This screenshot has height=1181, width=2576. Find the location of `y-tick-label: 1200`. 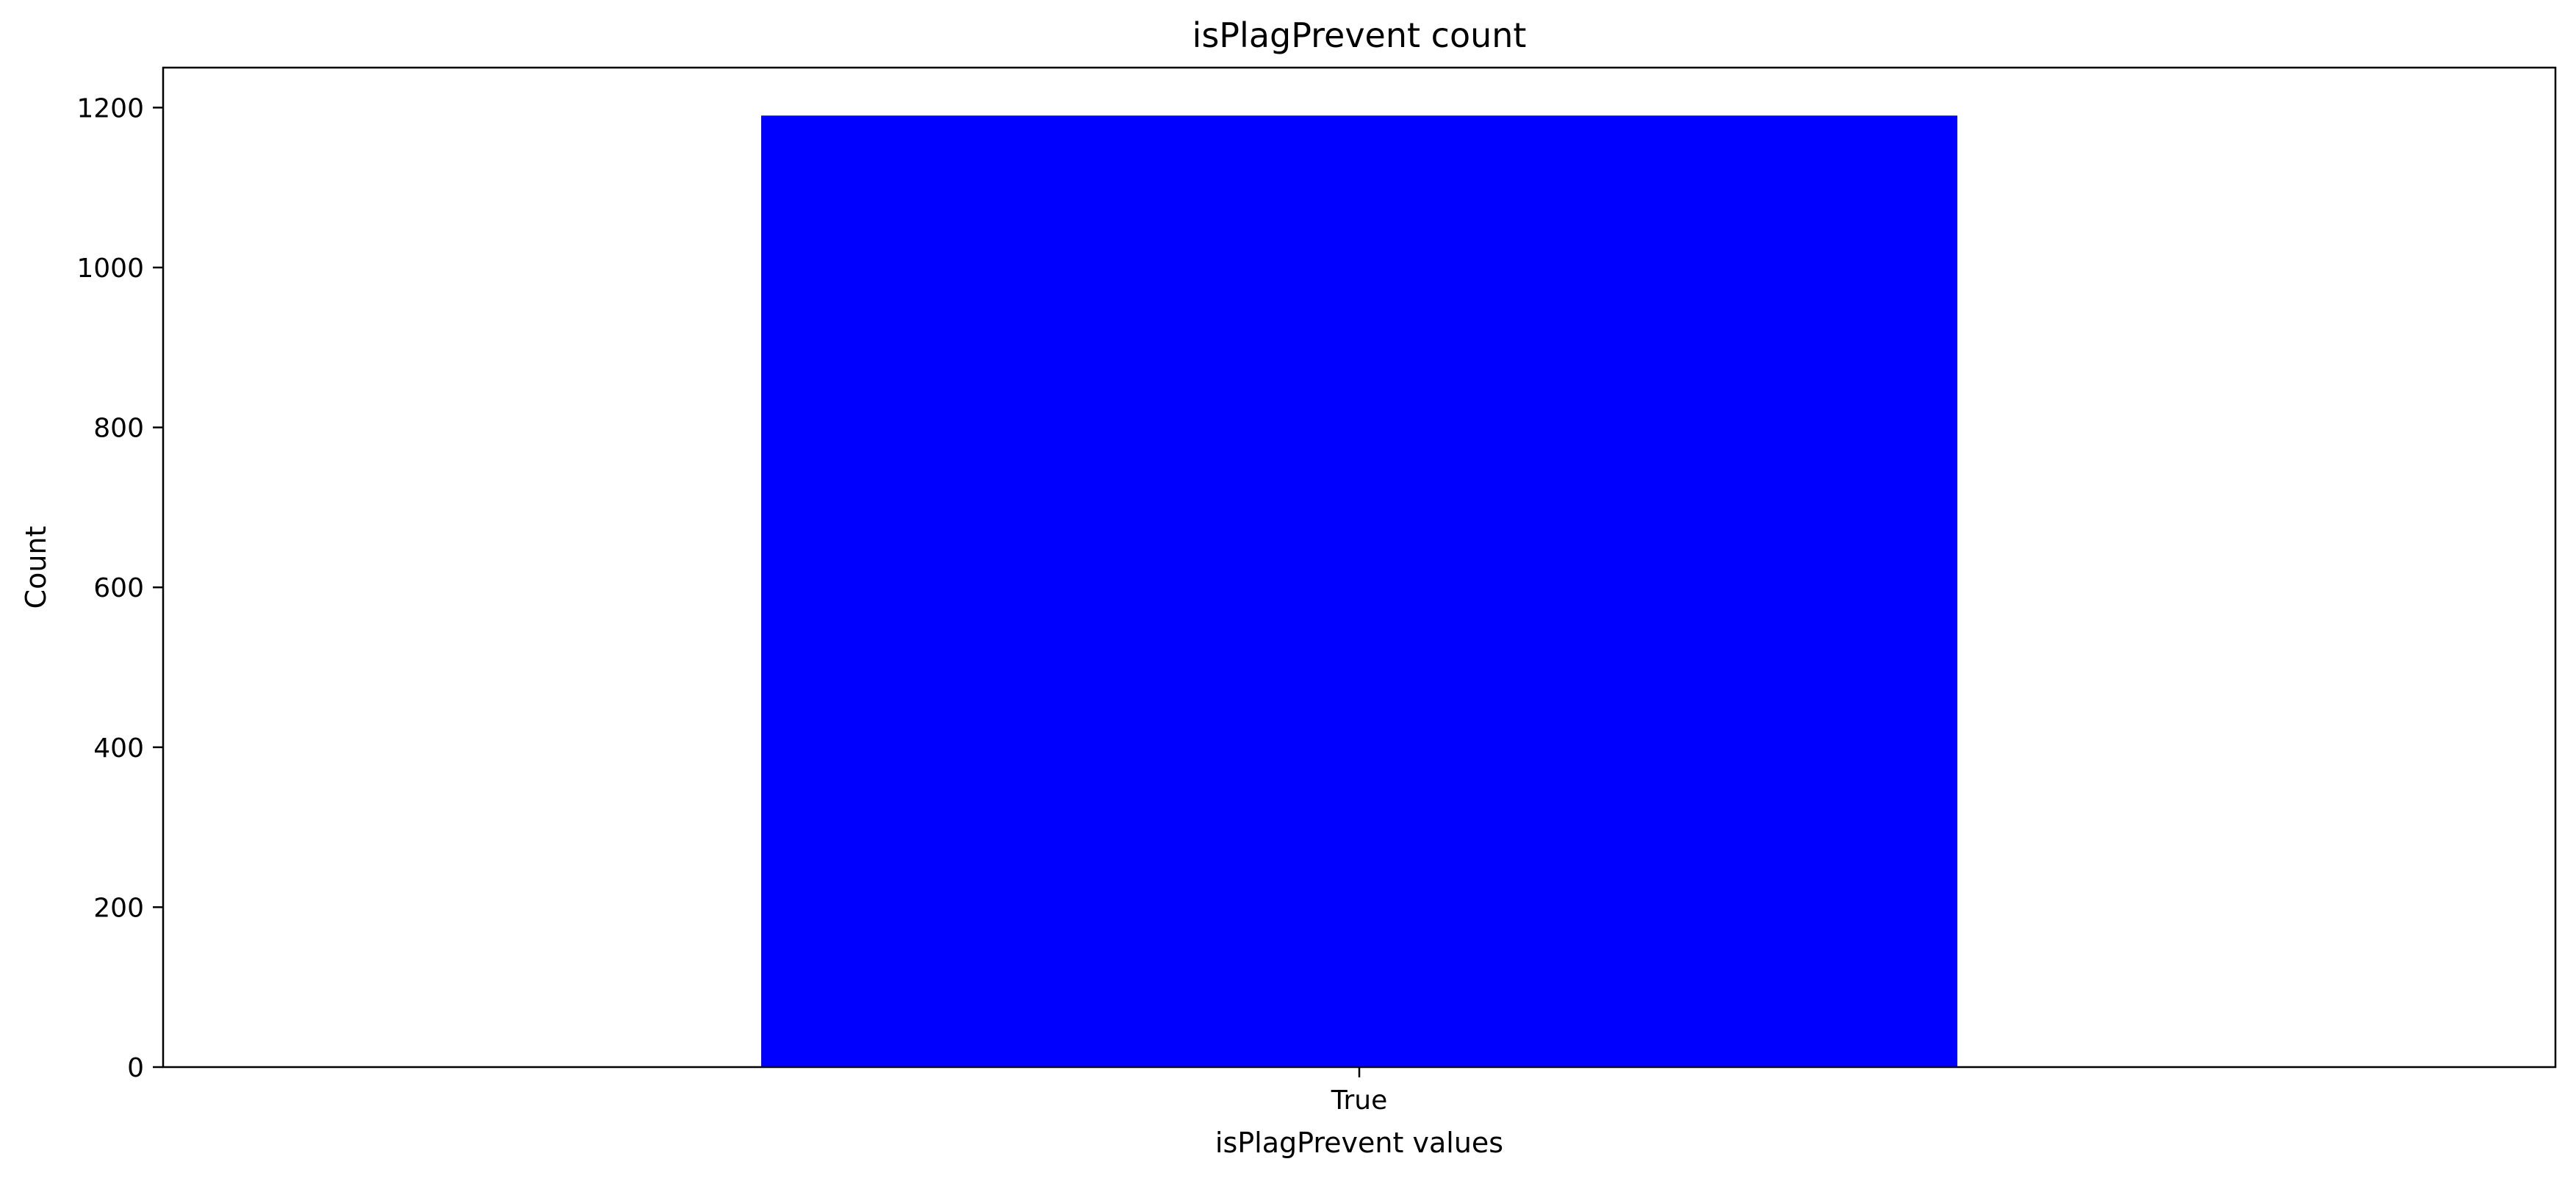

y-tick-label: 1200 is located at coordinates (110, 108).